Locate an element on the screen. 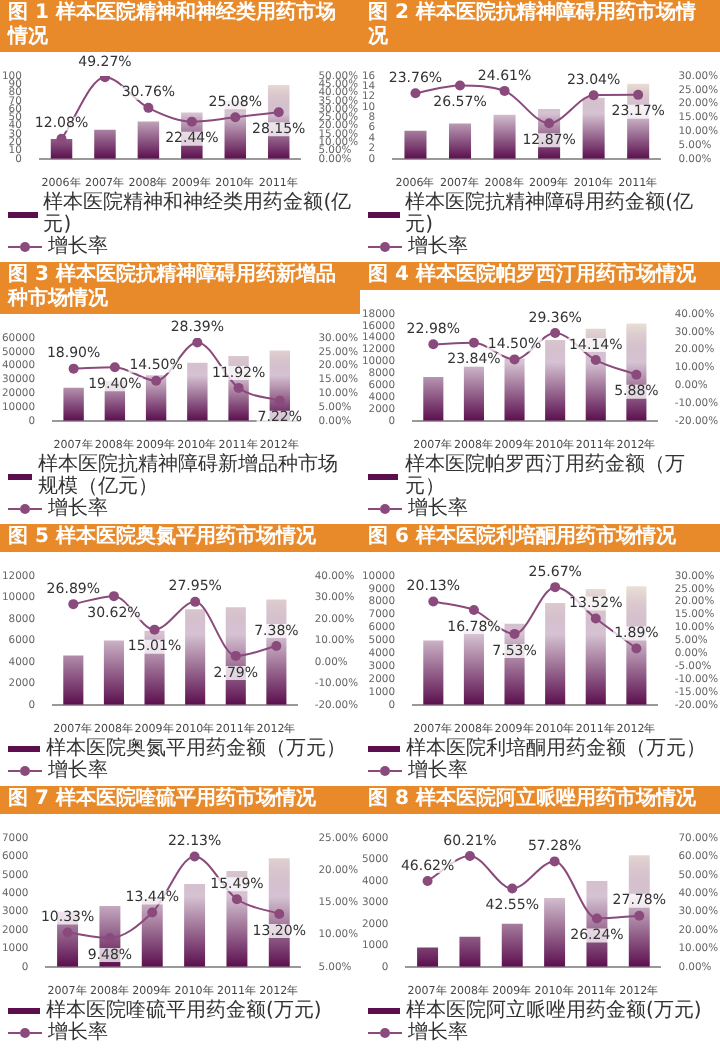  chart-title: 图 1 样本医院精神和神经类用药市场情况 is located at coordinates (180, 26).